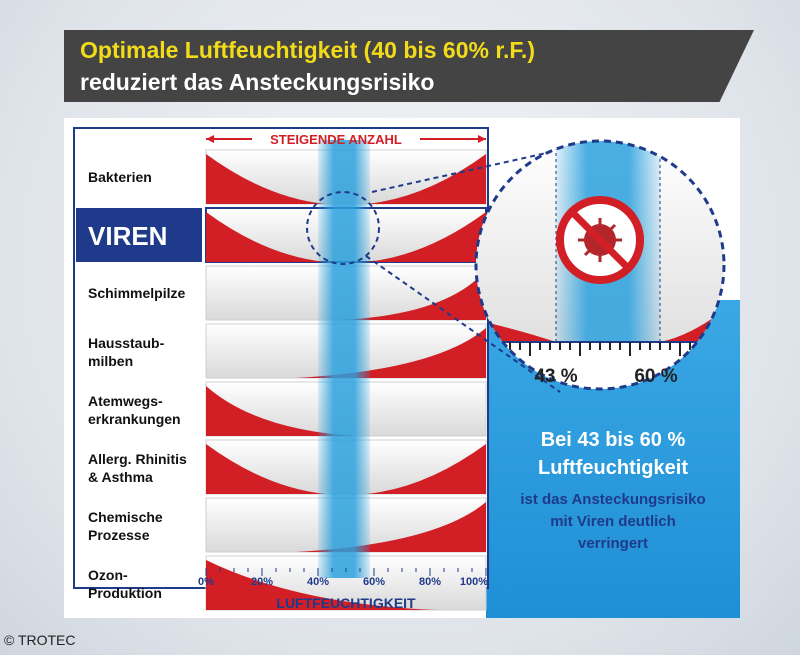 This screenshot has width=800, height=655. Describe the element at coordinates (374, 582) in the screenshot. I see `x-tick-label: 60%` at that location.